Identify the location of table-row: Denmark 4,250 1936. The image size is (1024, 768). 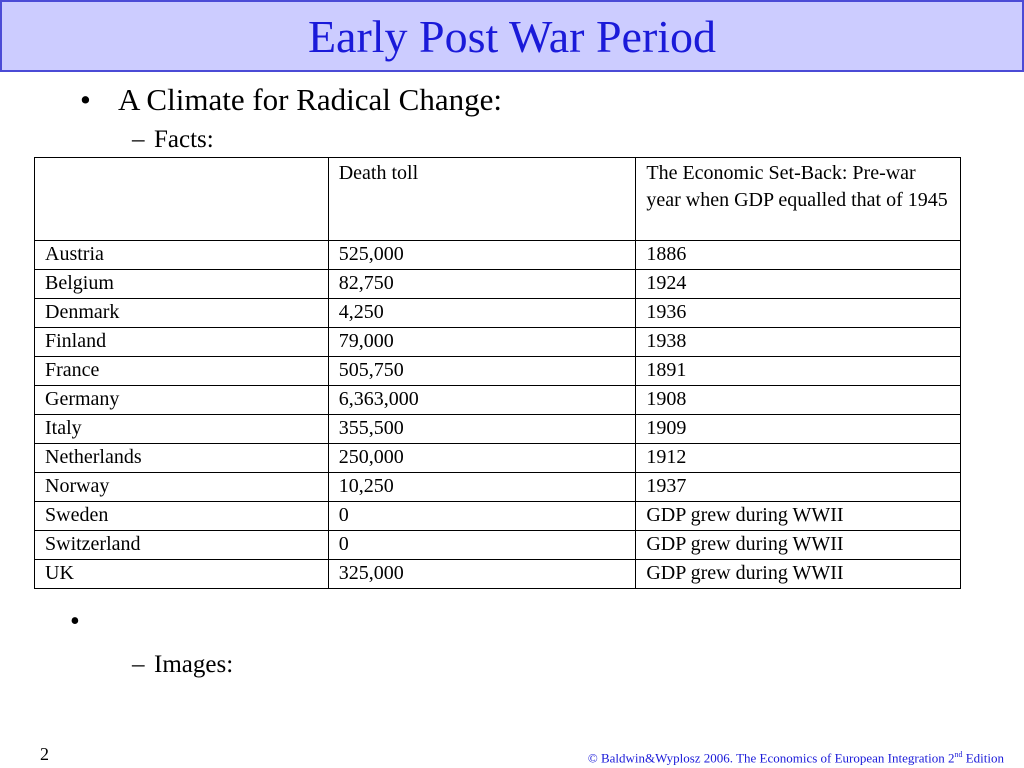
(497, 313).